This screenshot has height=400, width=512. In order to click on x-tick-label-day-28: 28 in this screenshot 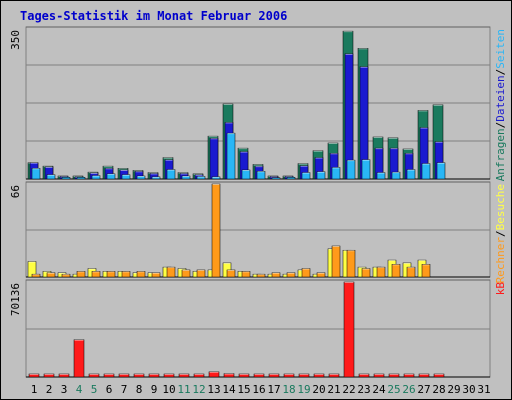, I will do `click(438, 389)`.